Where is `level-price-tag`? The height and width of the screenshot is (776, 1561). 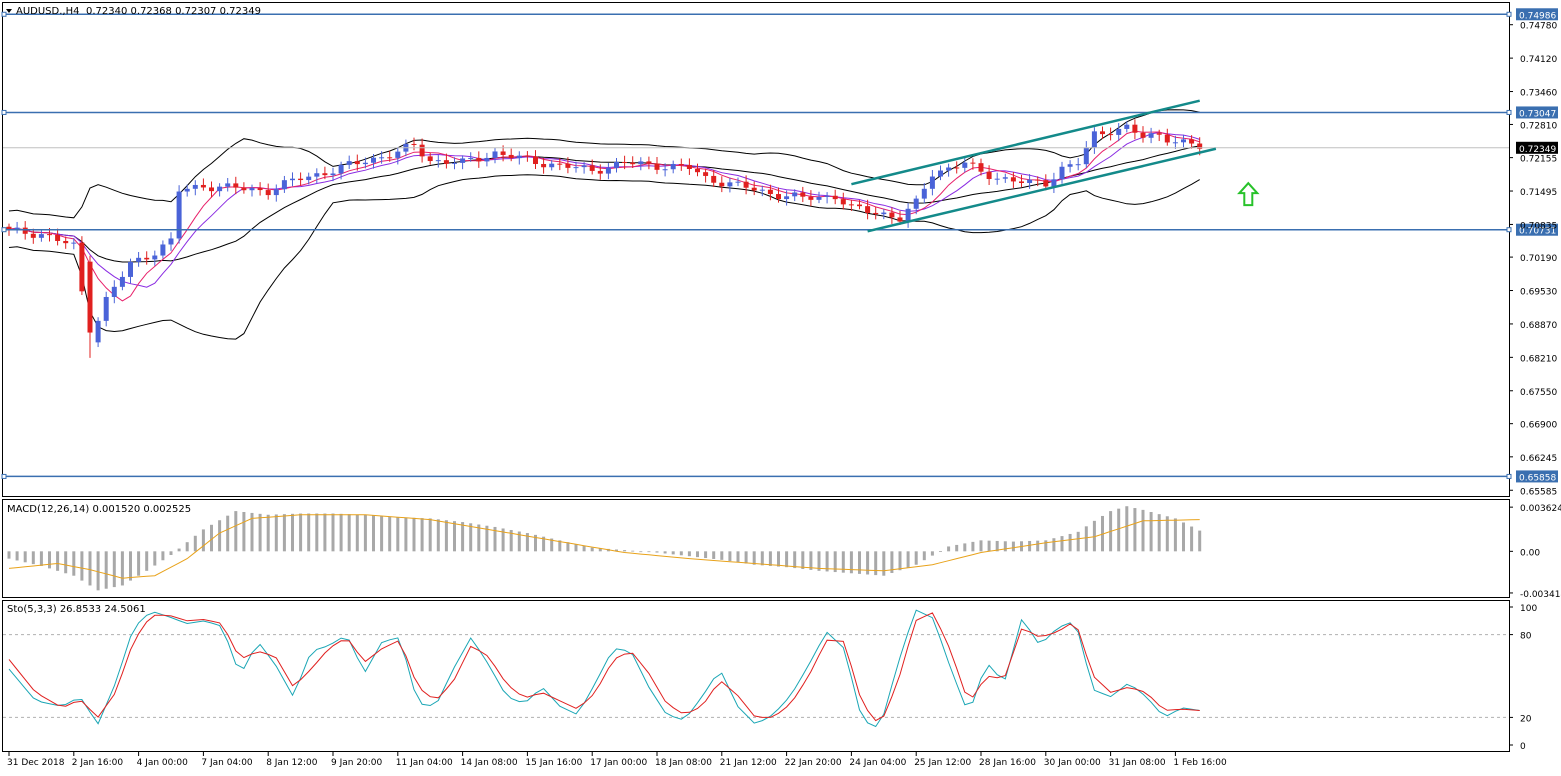
level-price-tag is located at coordinates (1537, 14).